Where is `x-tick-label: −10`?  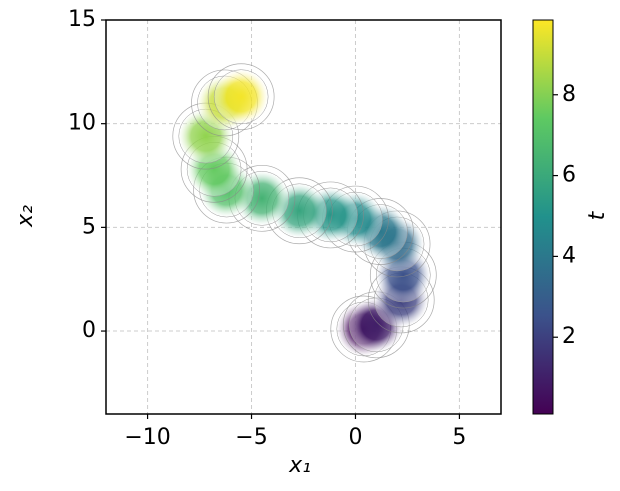
x-tick-label: −10 is located at coordinates (147, 437).